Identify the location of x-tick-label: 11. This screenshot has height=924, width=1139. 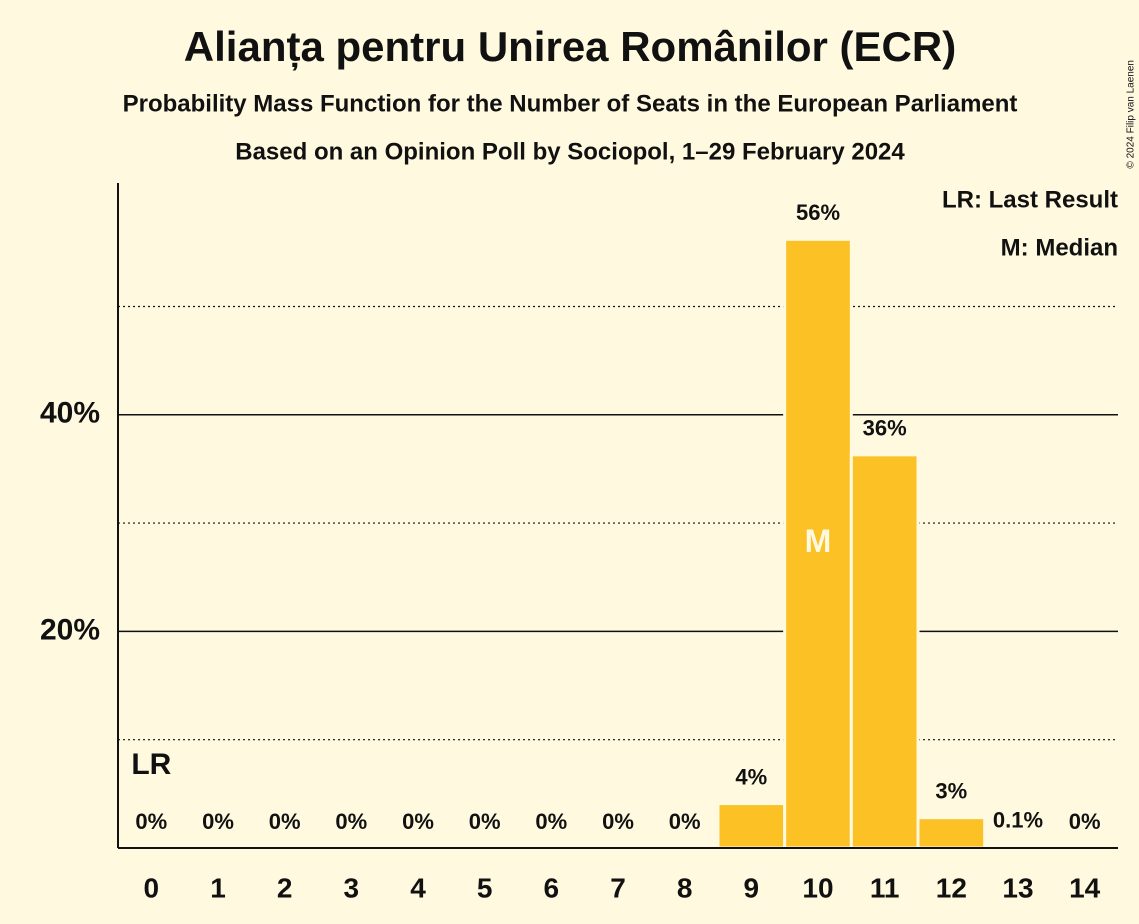
(885, 887).